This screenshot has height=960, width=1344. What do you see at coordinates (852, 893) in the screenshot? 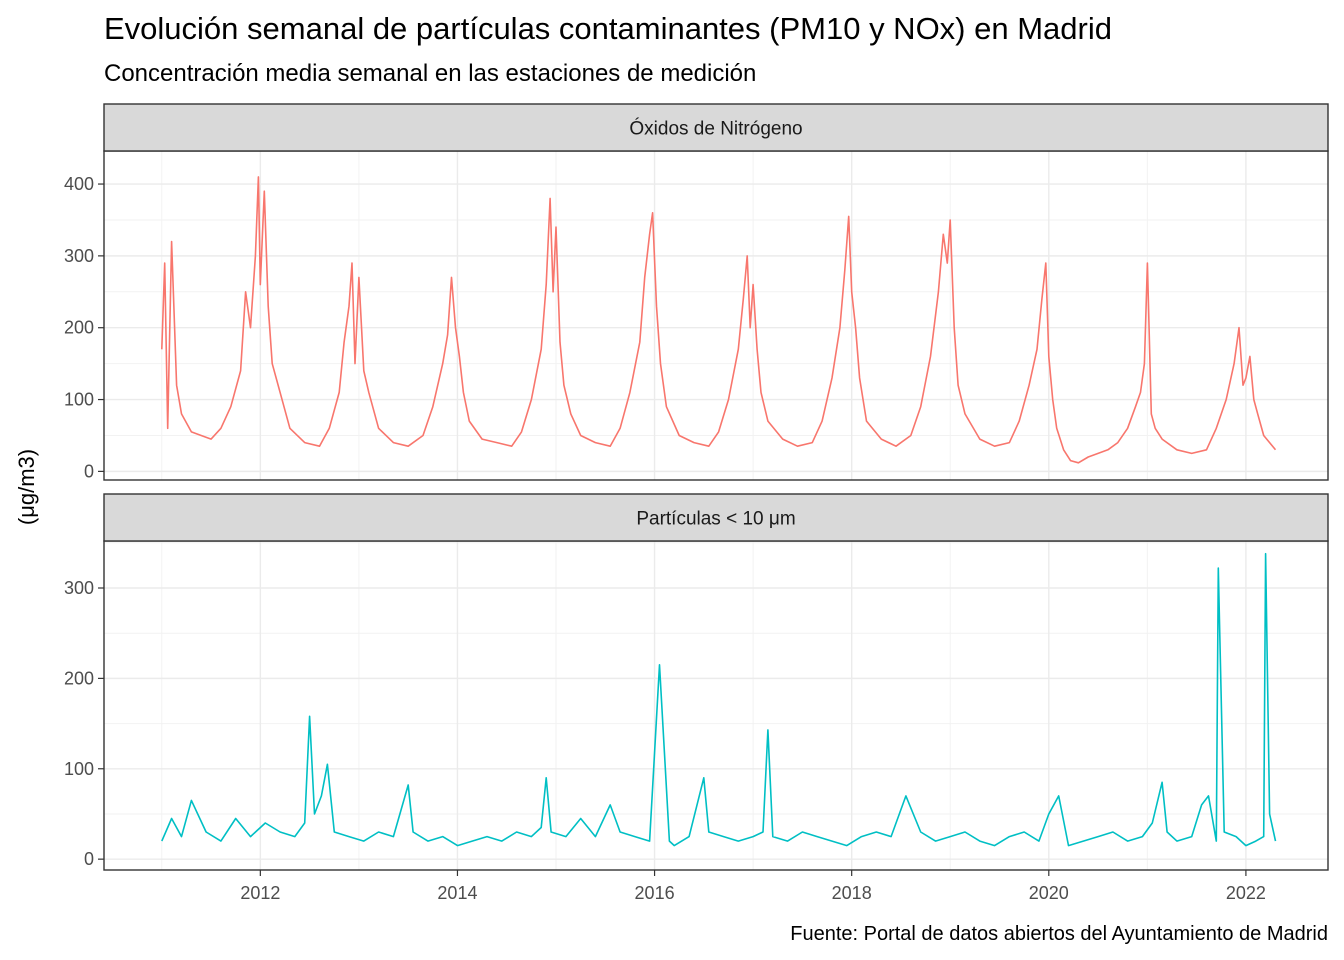
I see `x-tick-label: 2018` at bounding box center [852, 893].